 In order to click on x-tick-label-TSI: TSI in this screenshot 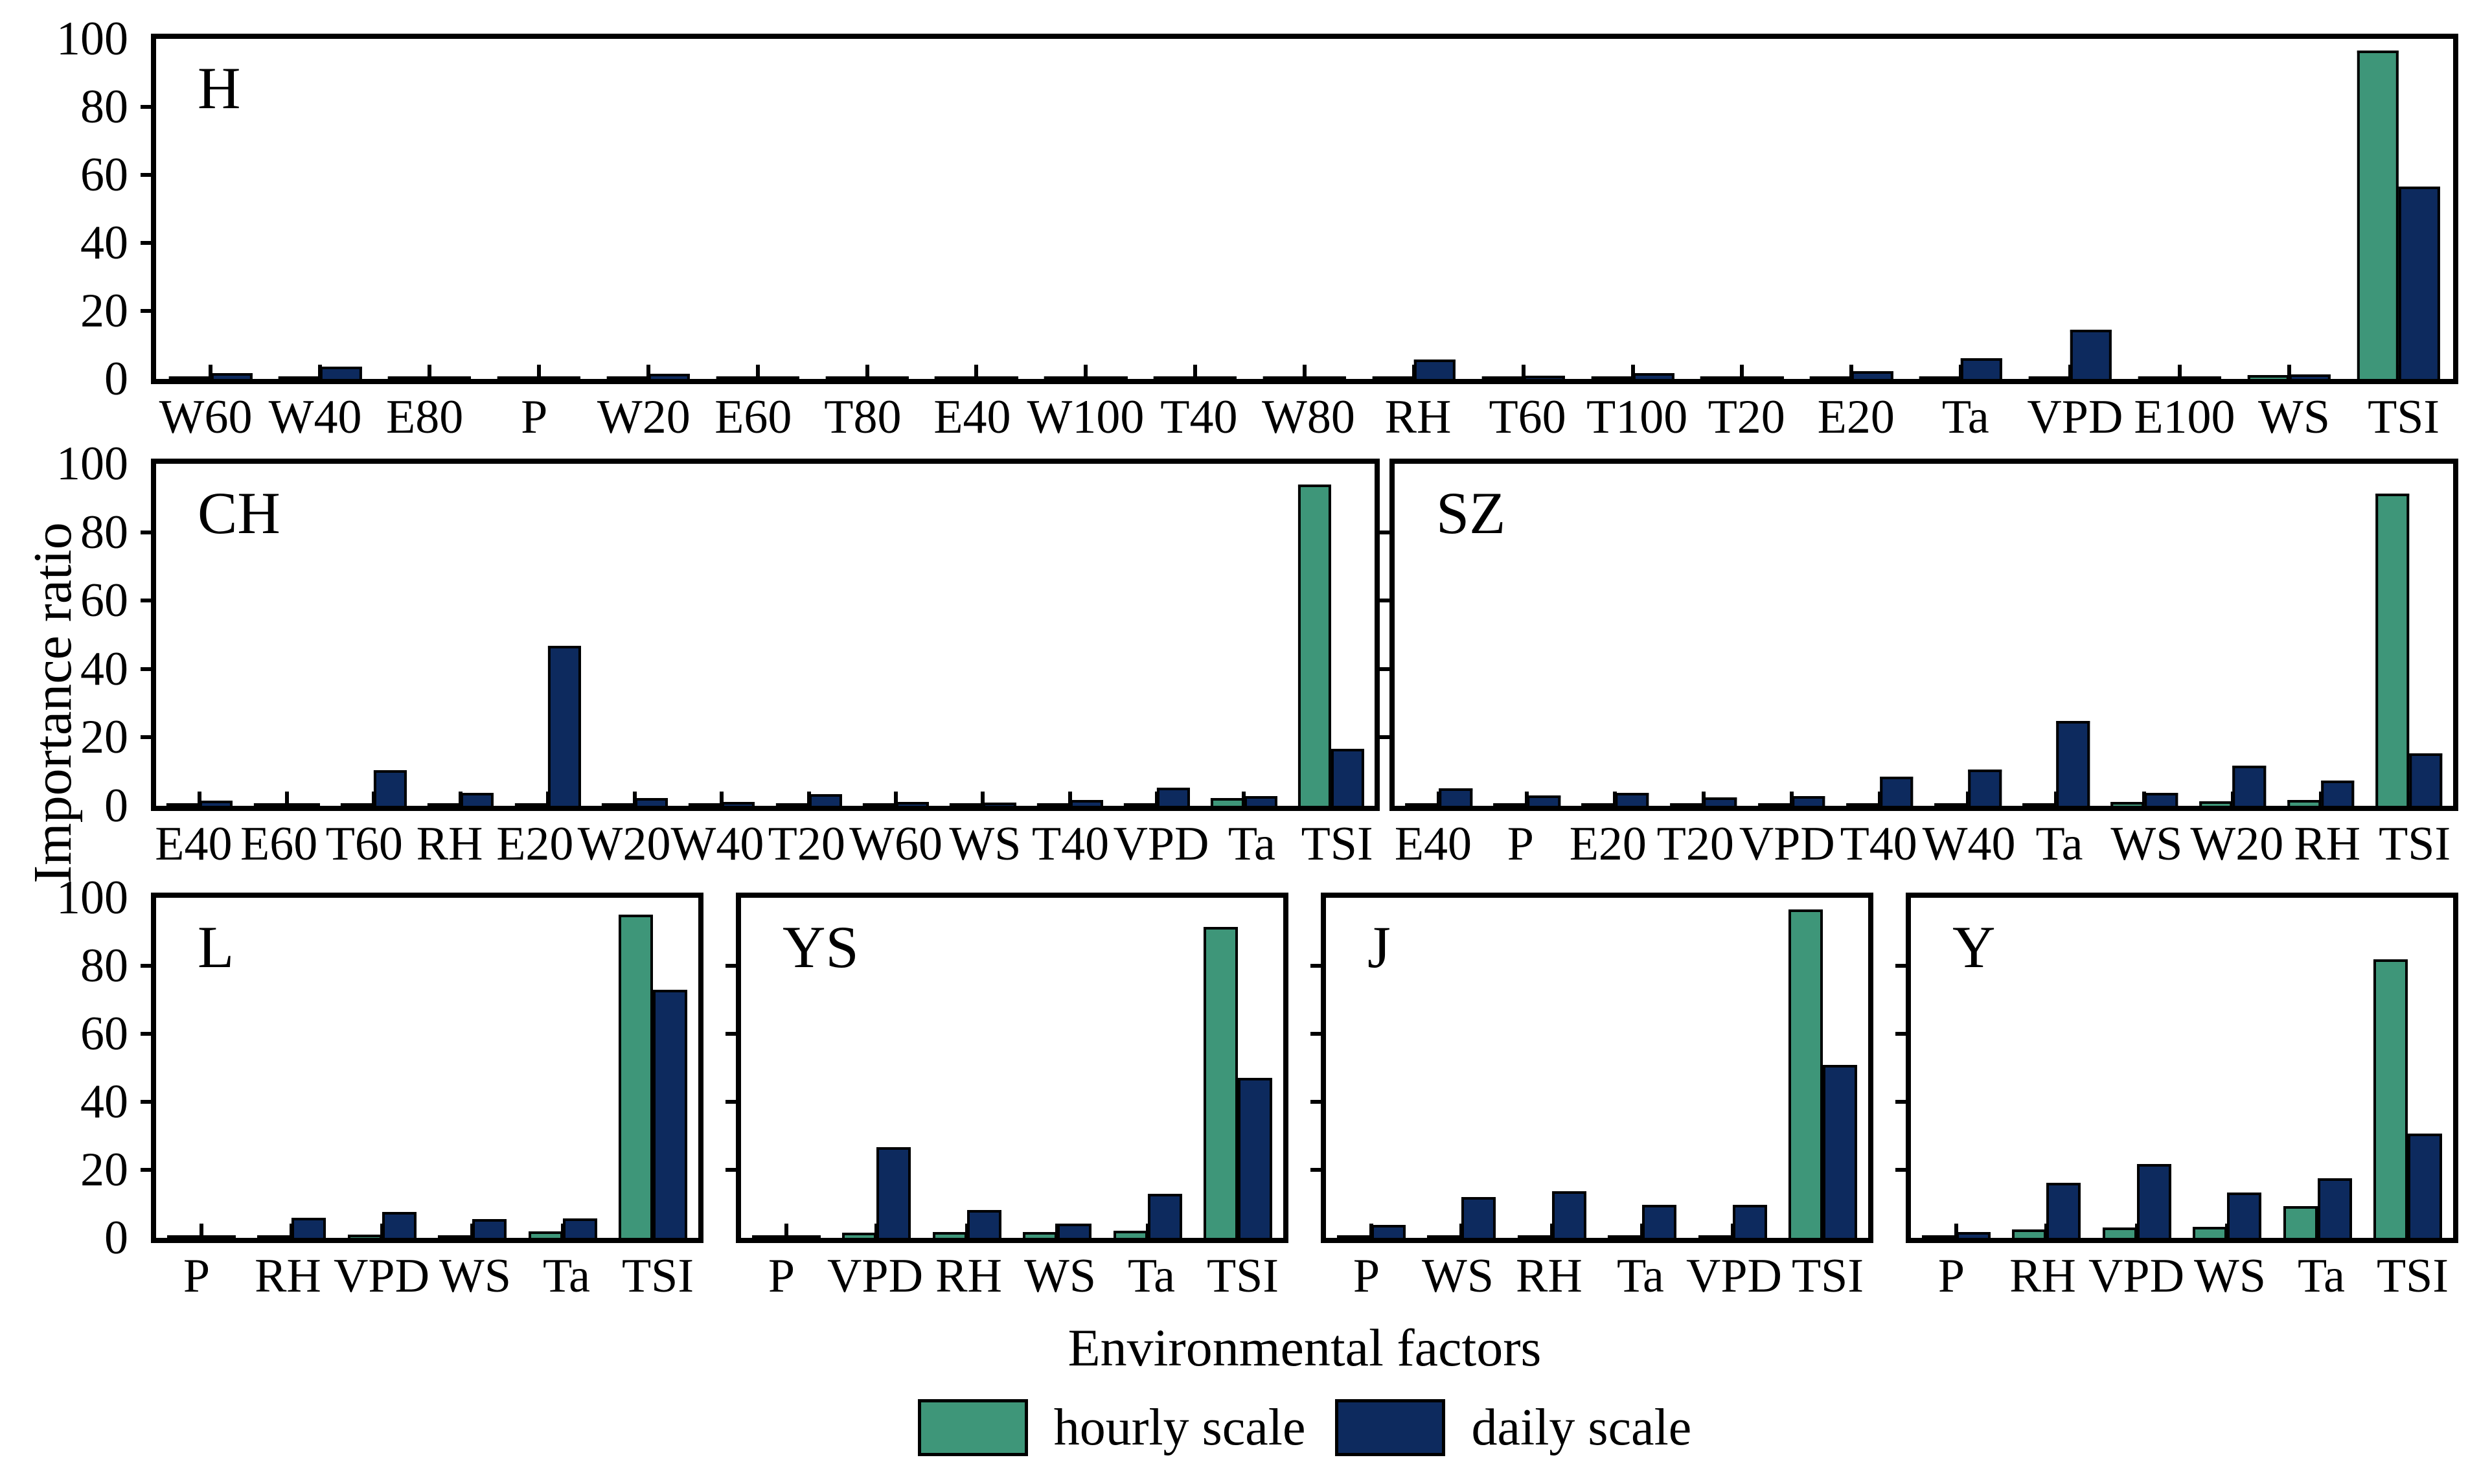, I will do `click(658, 1276)`.